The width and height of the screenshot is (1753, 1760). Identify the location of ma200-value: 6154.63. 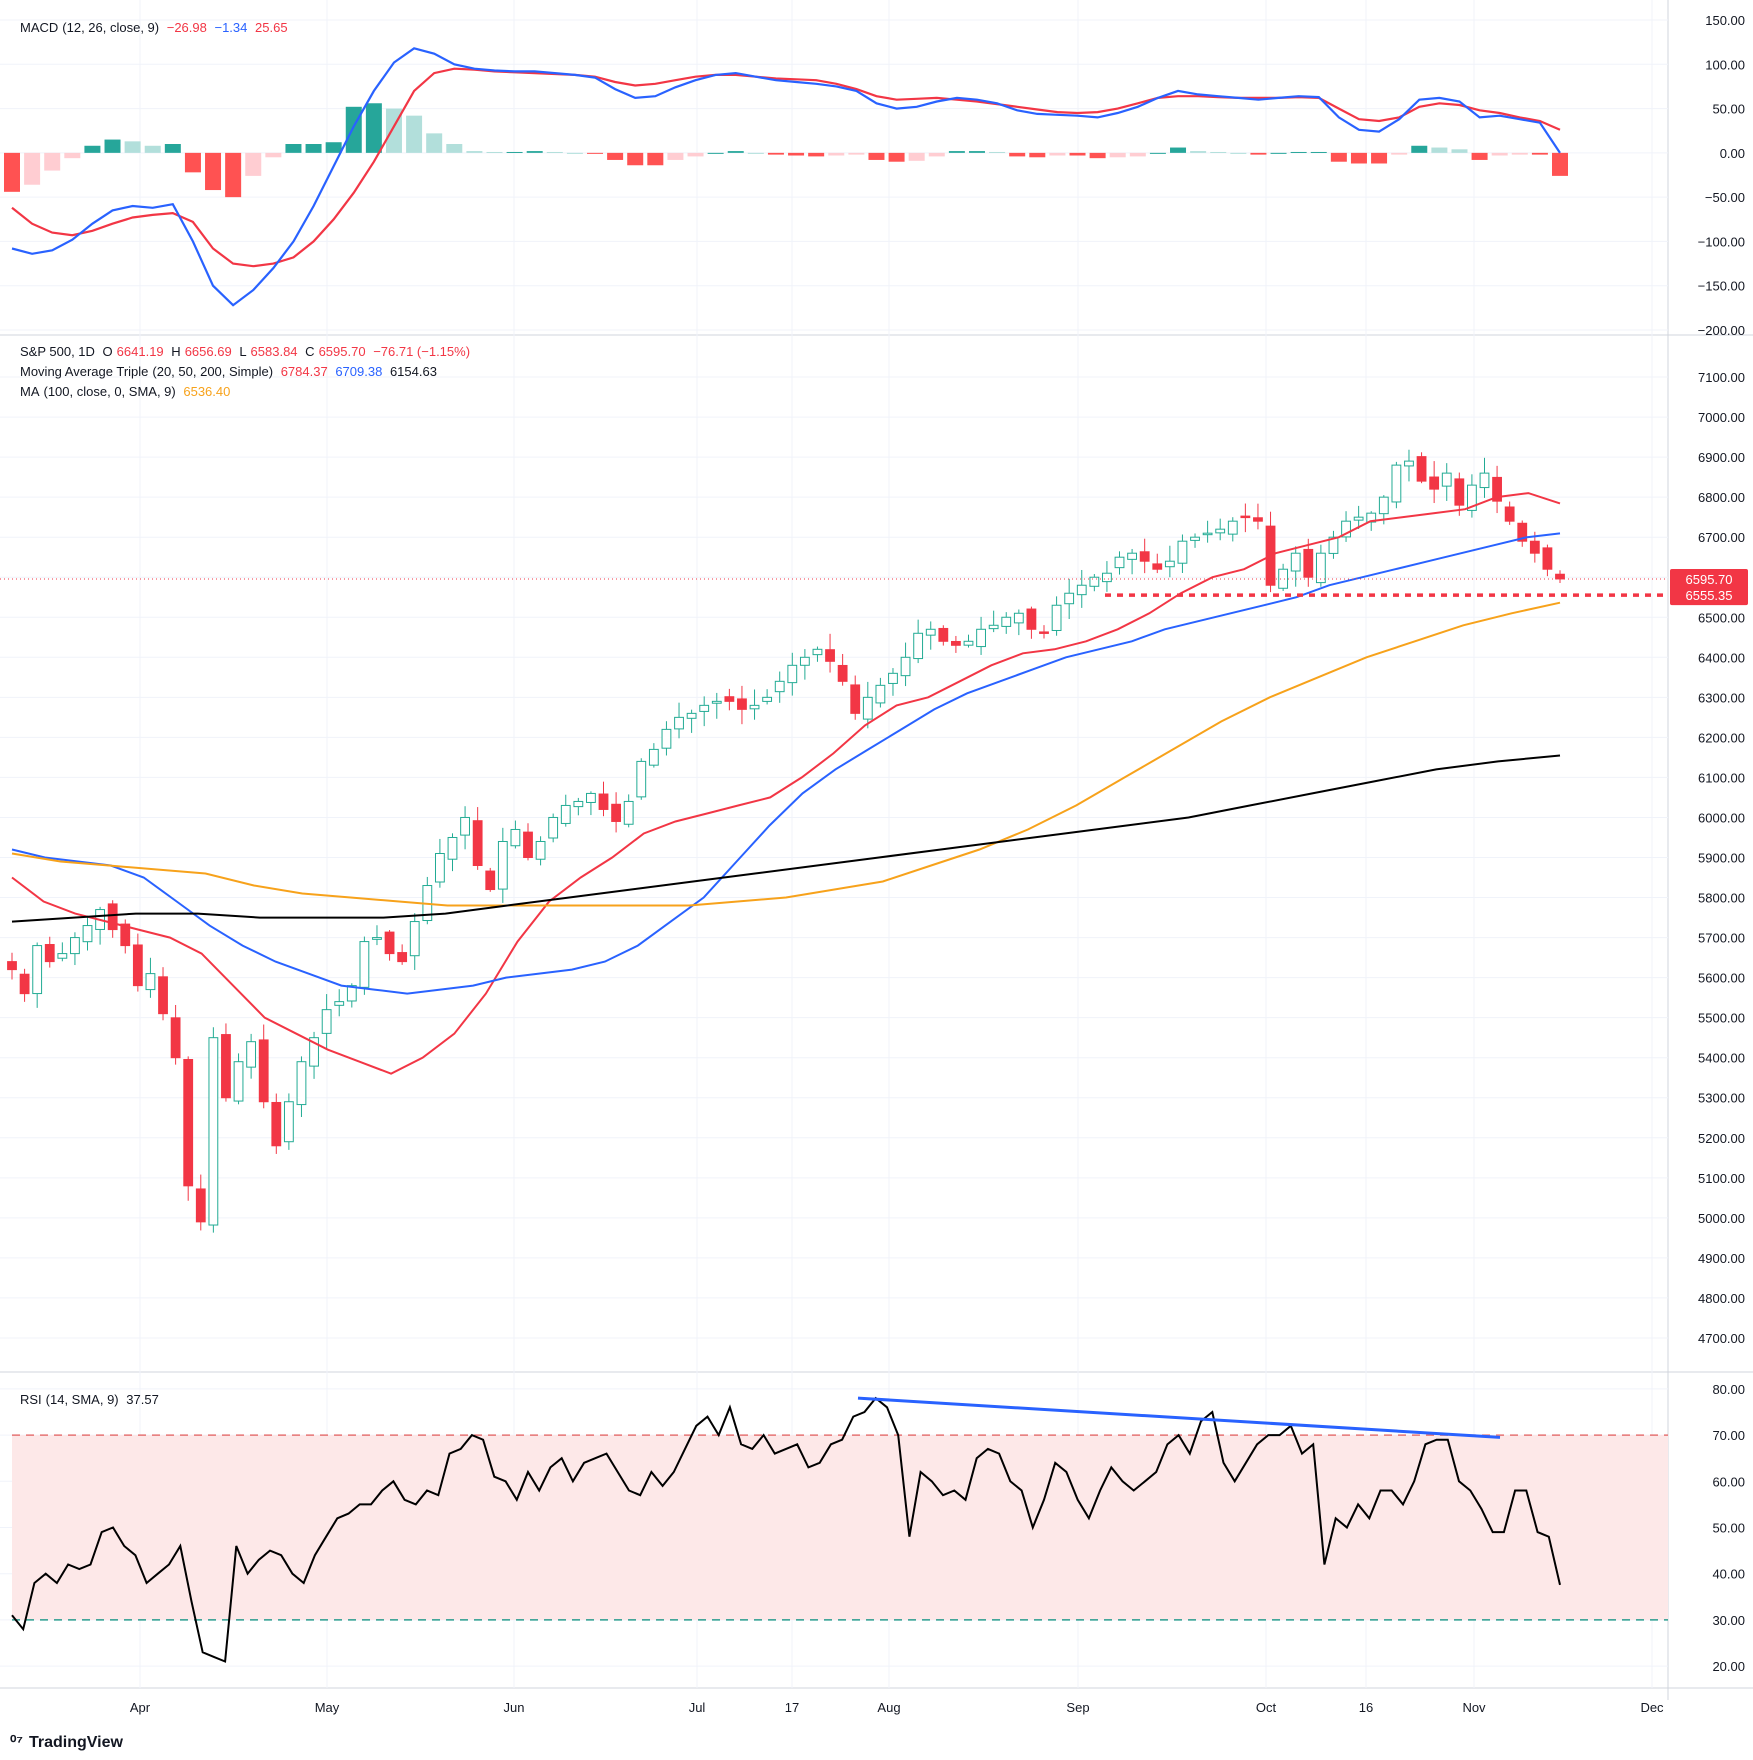
(413, 371).